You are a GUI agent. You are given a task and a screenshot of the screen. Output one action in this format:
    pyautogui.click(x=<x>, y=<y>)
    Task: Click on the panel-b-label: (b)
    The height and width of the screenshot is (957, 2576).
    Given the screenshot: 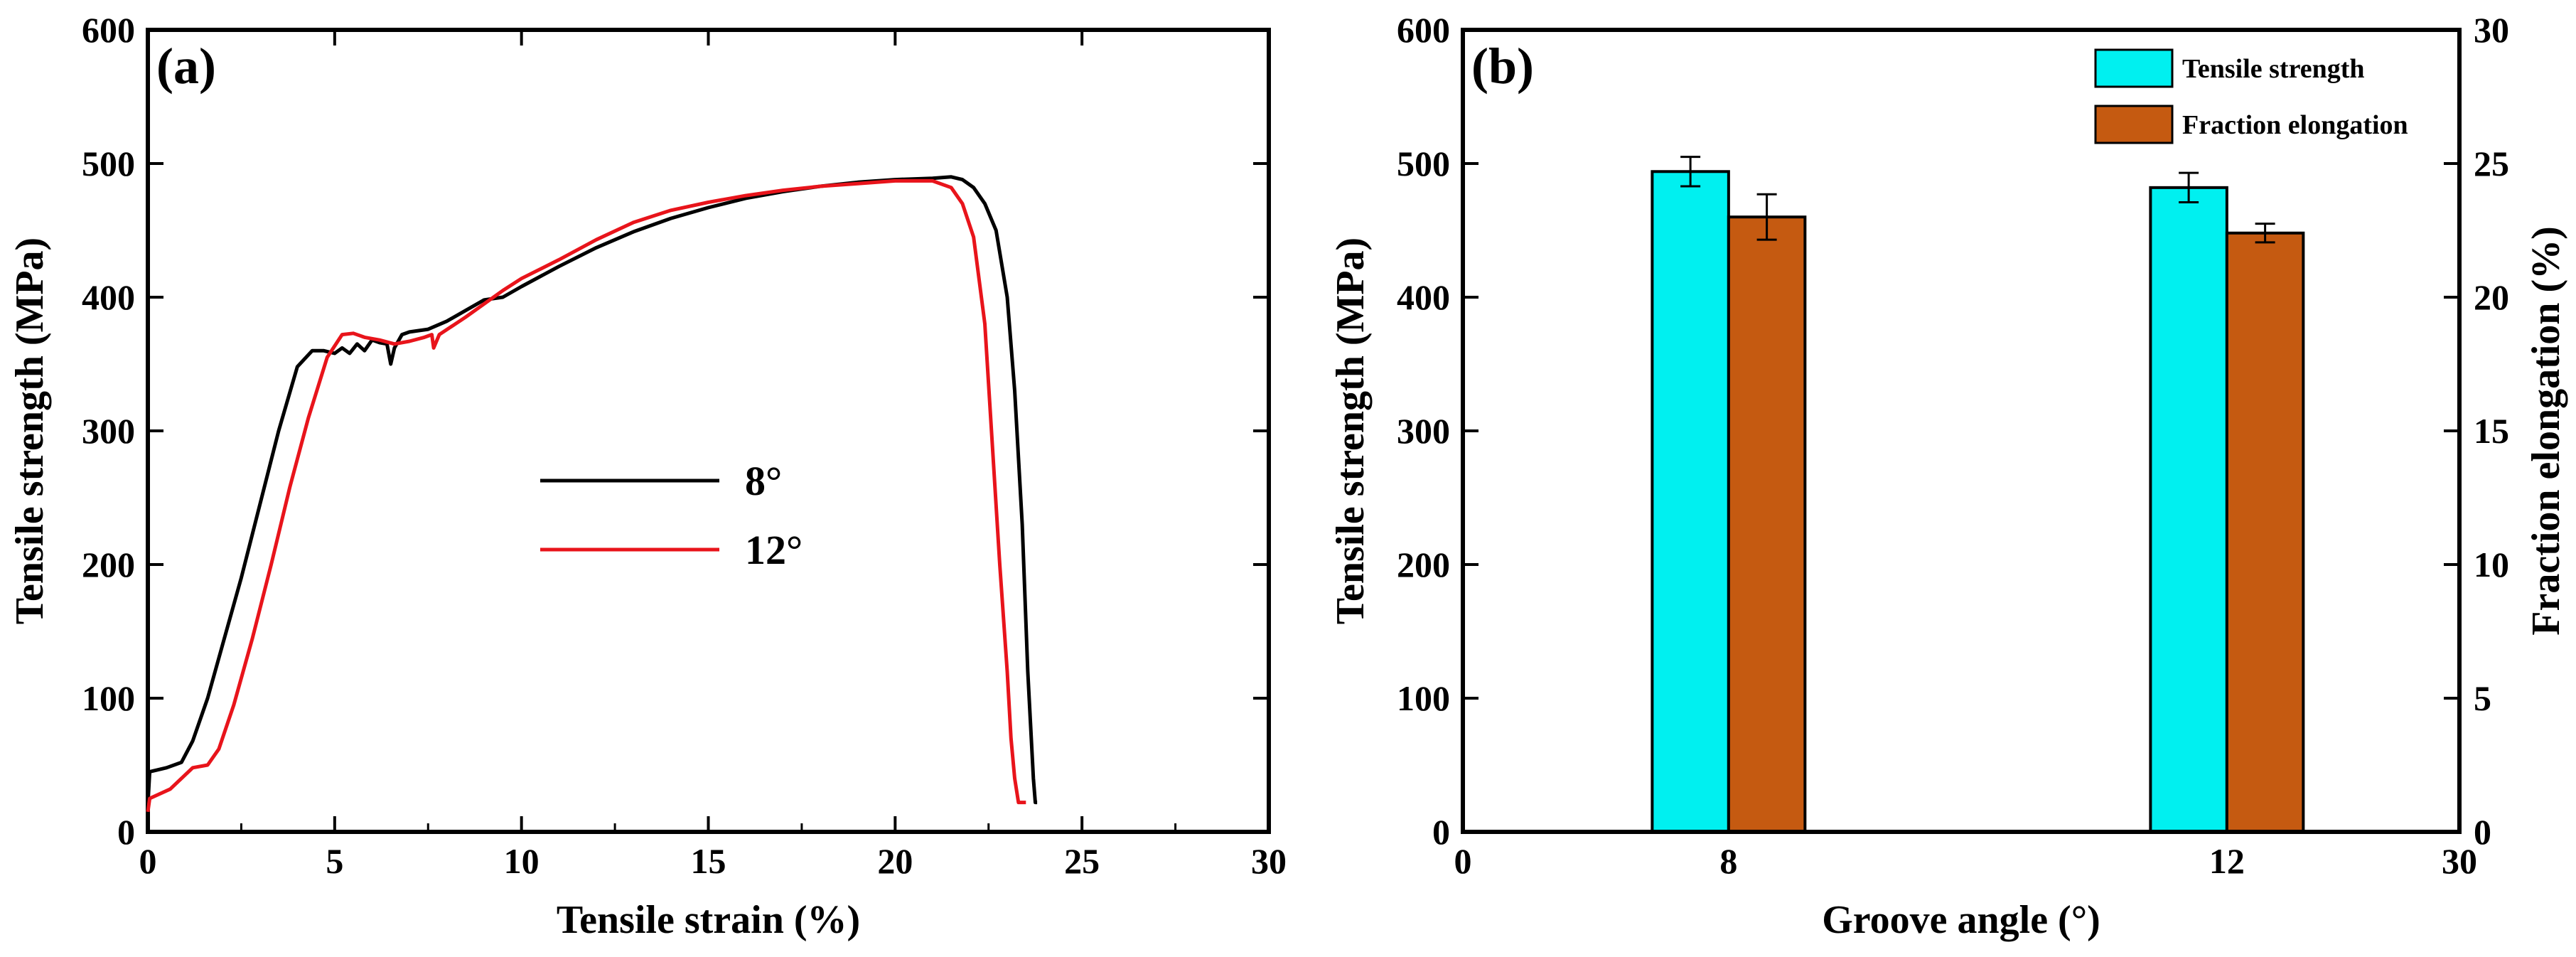 What is the action you would take?
    pyautogui.click(x=1502, y=66)
    